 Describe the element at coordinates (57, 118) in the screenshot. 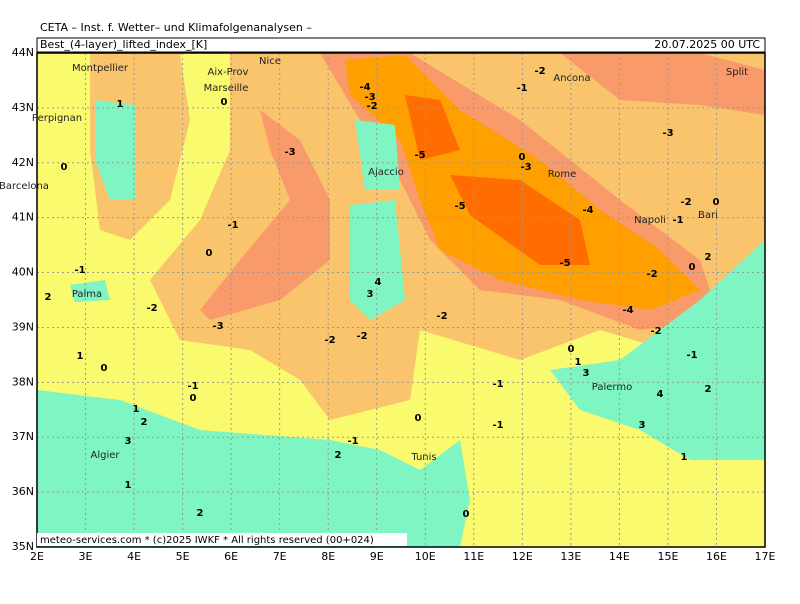

I see `city: Perpignan` at that location.